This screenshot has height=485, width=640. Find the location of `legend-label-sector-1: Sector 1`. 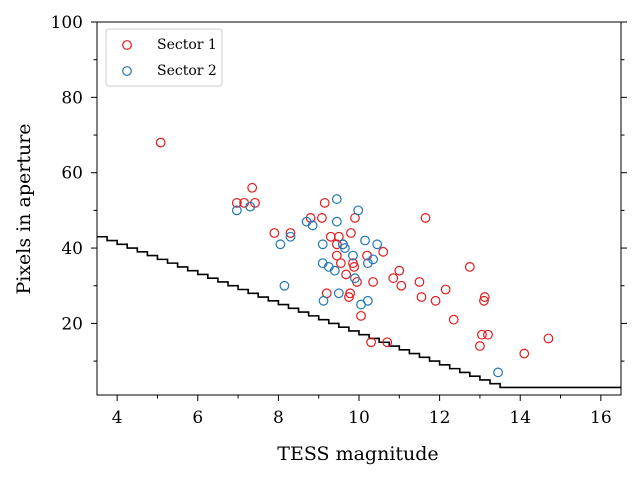

legend-label-sector-1: Sector 1 is located at coordinates (187, 45).